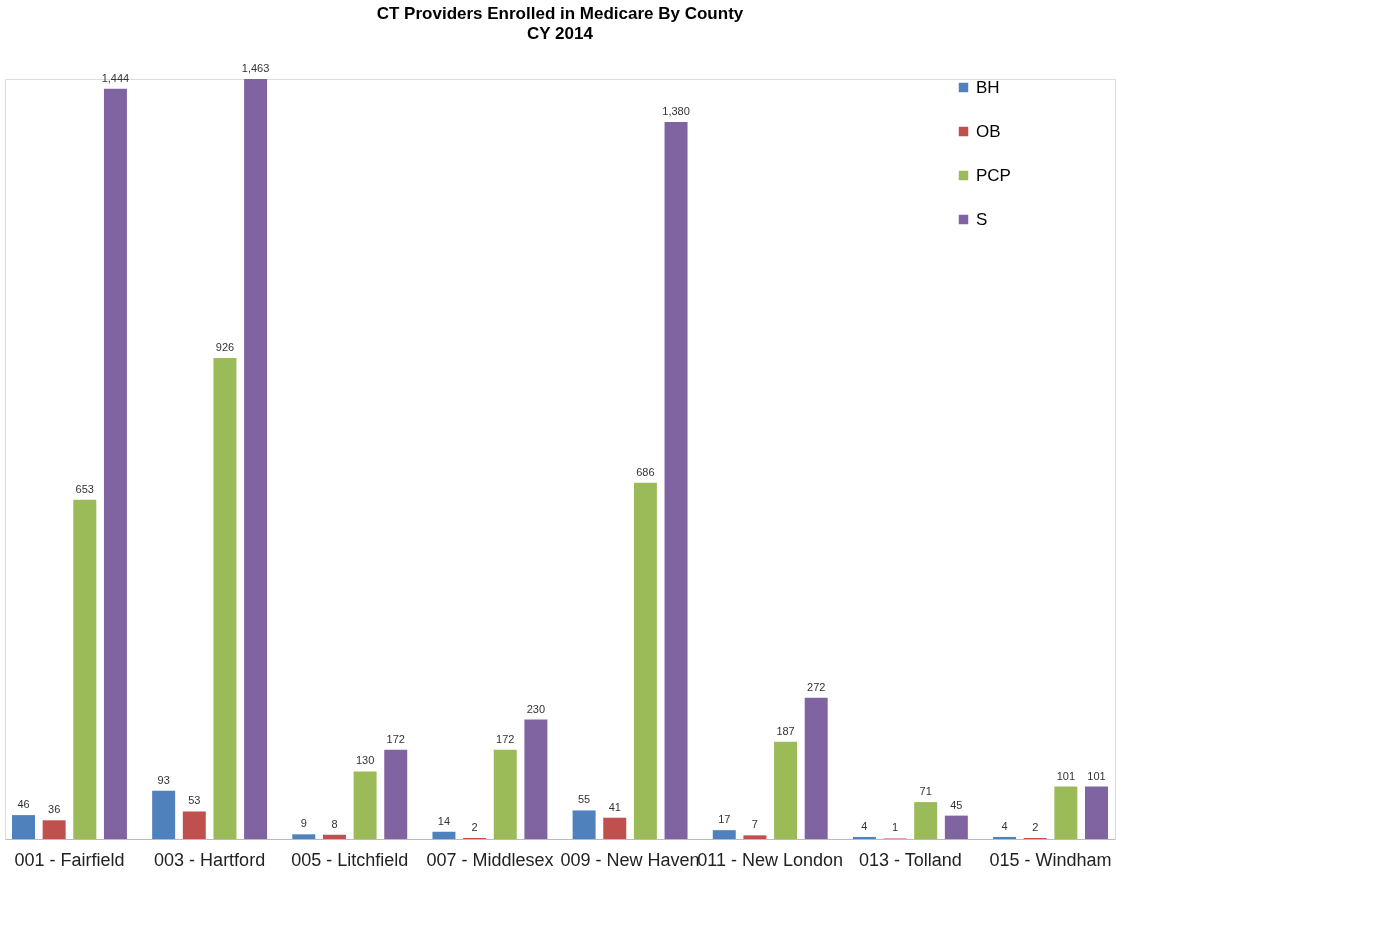 Image resolution: width=1375 pixels, height=948 pixels. What do you see at coordinates (225, 346) in the screenshot?
I see `data-label: 926` at bounding box center [225, 346].